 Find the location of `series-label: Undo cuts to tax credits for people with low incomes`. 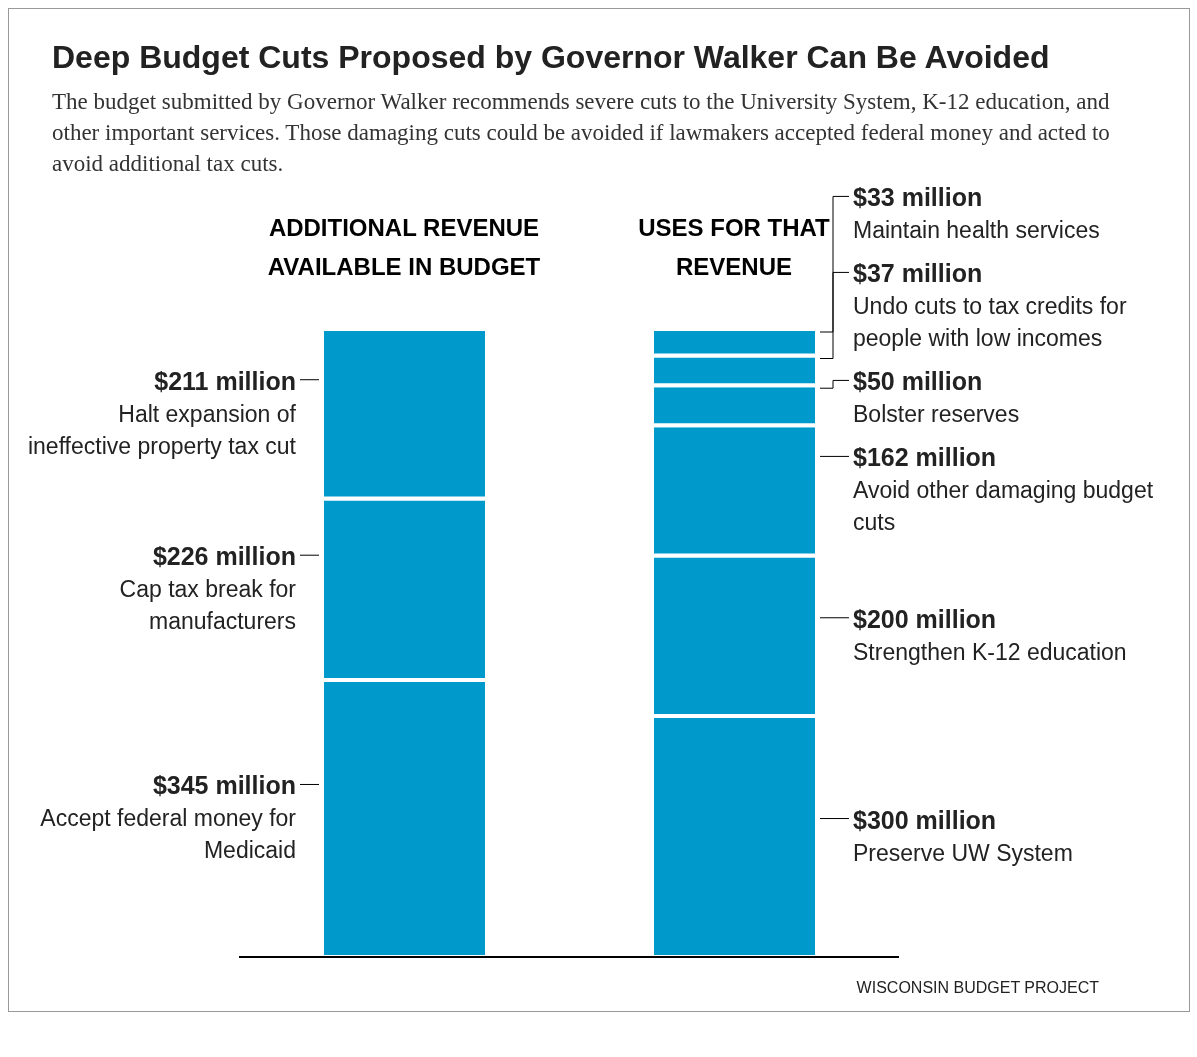

series-label: Undo cuts to tax credits for people with low incomes is located at coordinates (990, 322).